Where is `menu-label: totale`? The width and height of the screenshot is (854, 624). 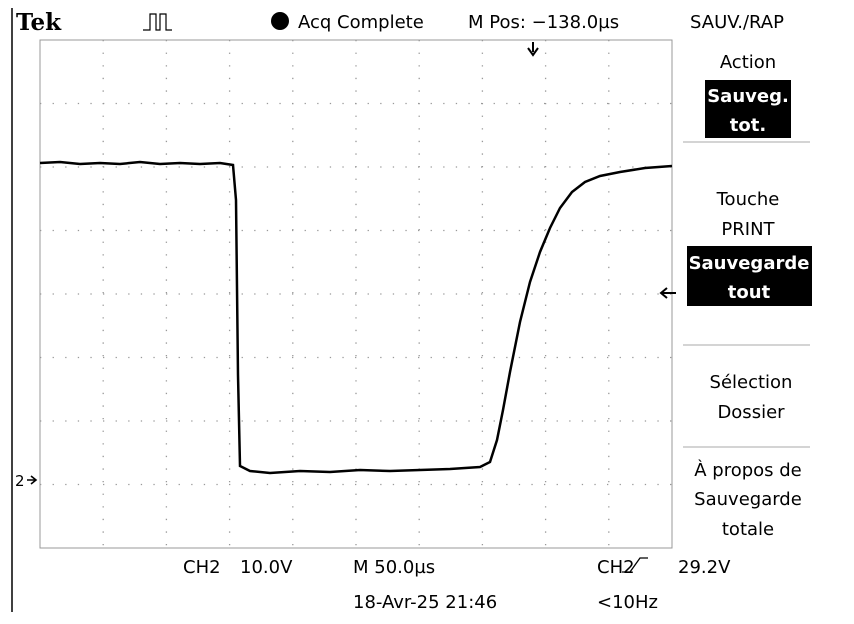
menu-label: totale is located at coordinates (748, 529).